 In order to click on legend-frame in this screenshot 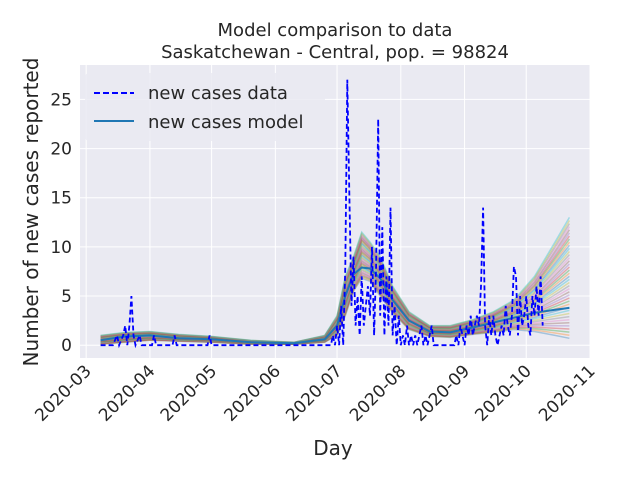, I will do `click(205, 107)`.